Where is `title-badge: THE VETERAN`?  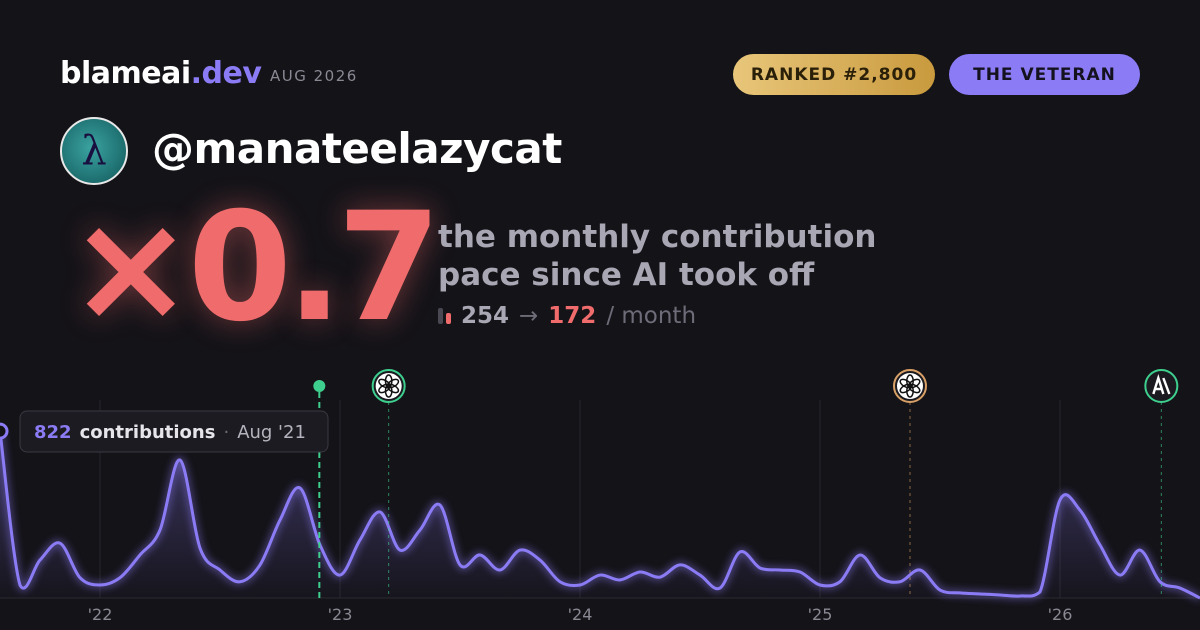
title-badge: THE VETERAN is located at coordinates (1044, 74).